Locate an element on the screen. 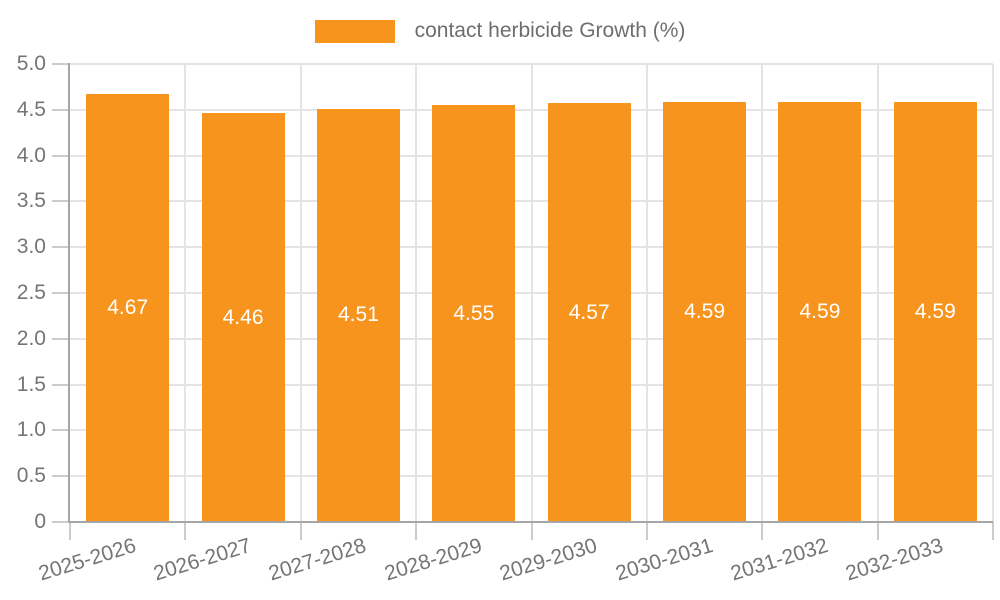 This screenshot has width=1000, height=600. legend-swatch is located at coordinates (354, 31).